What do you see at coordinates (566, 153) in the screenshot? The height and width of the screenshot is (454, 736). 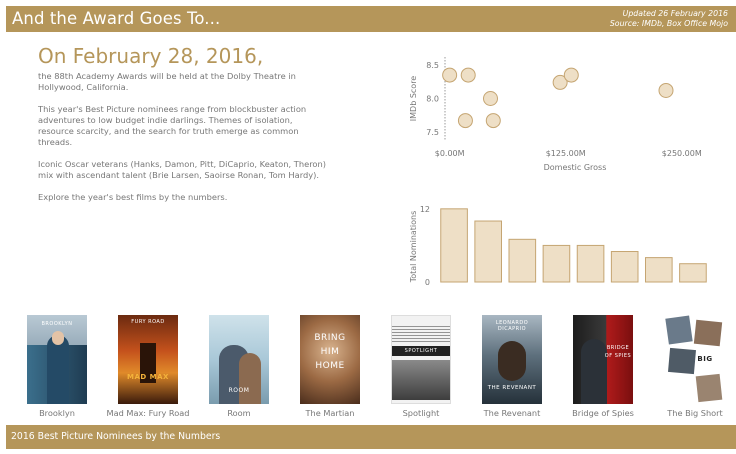 I see `x-tick-label: $125.00M` at bounding box center [566, 153].